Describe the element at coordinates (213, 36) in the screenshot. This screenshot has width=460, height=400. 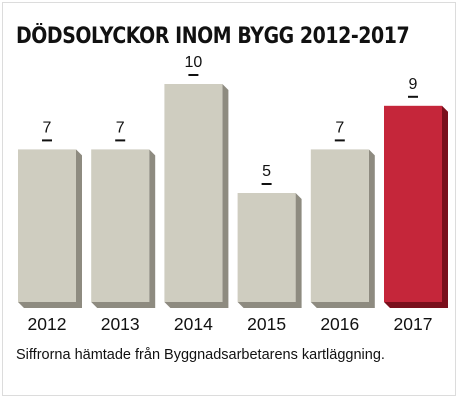
I see `chart-title: DÖDSOLYCKOR INOM BYGG 2012-2017` at that location.